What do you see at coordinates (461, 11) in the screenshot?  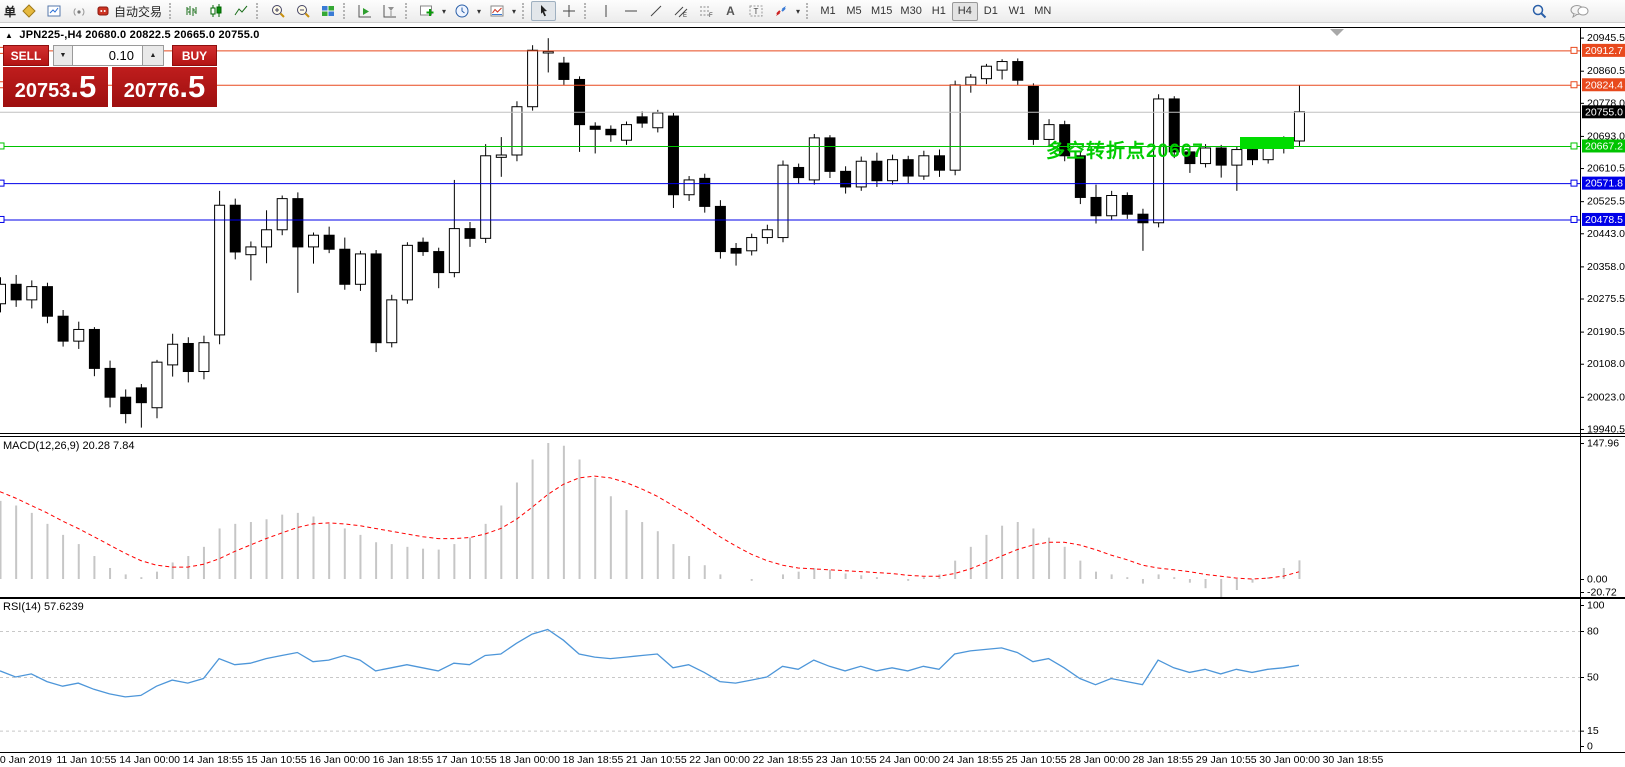 I see `periods-button` at bounding box center [461, 11].